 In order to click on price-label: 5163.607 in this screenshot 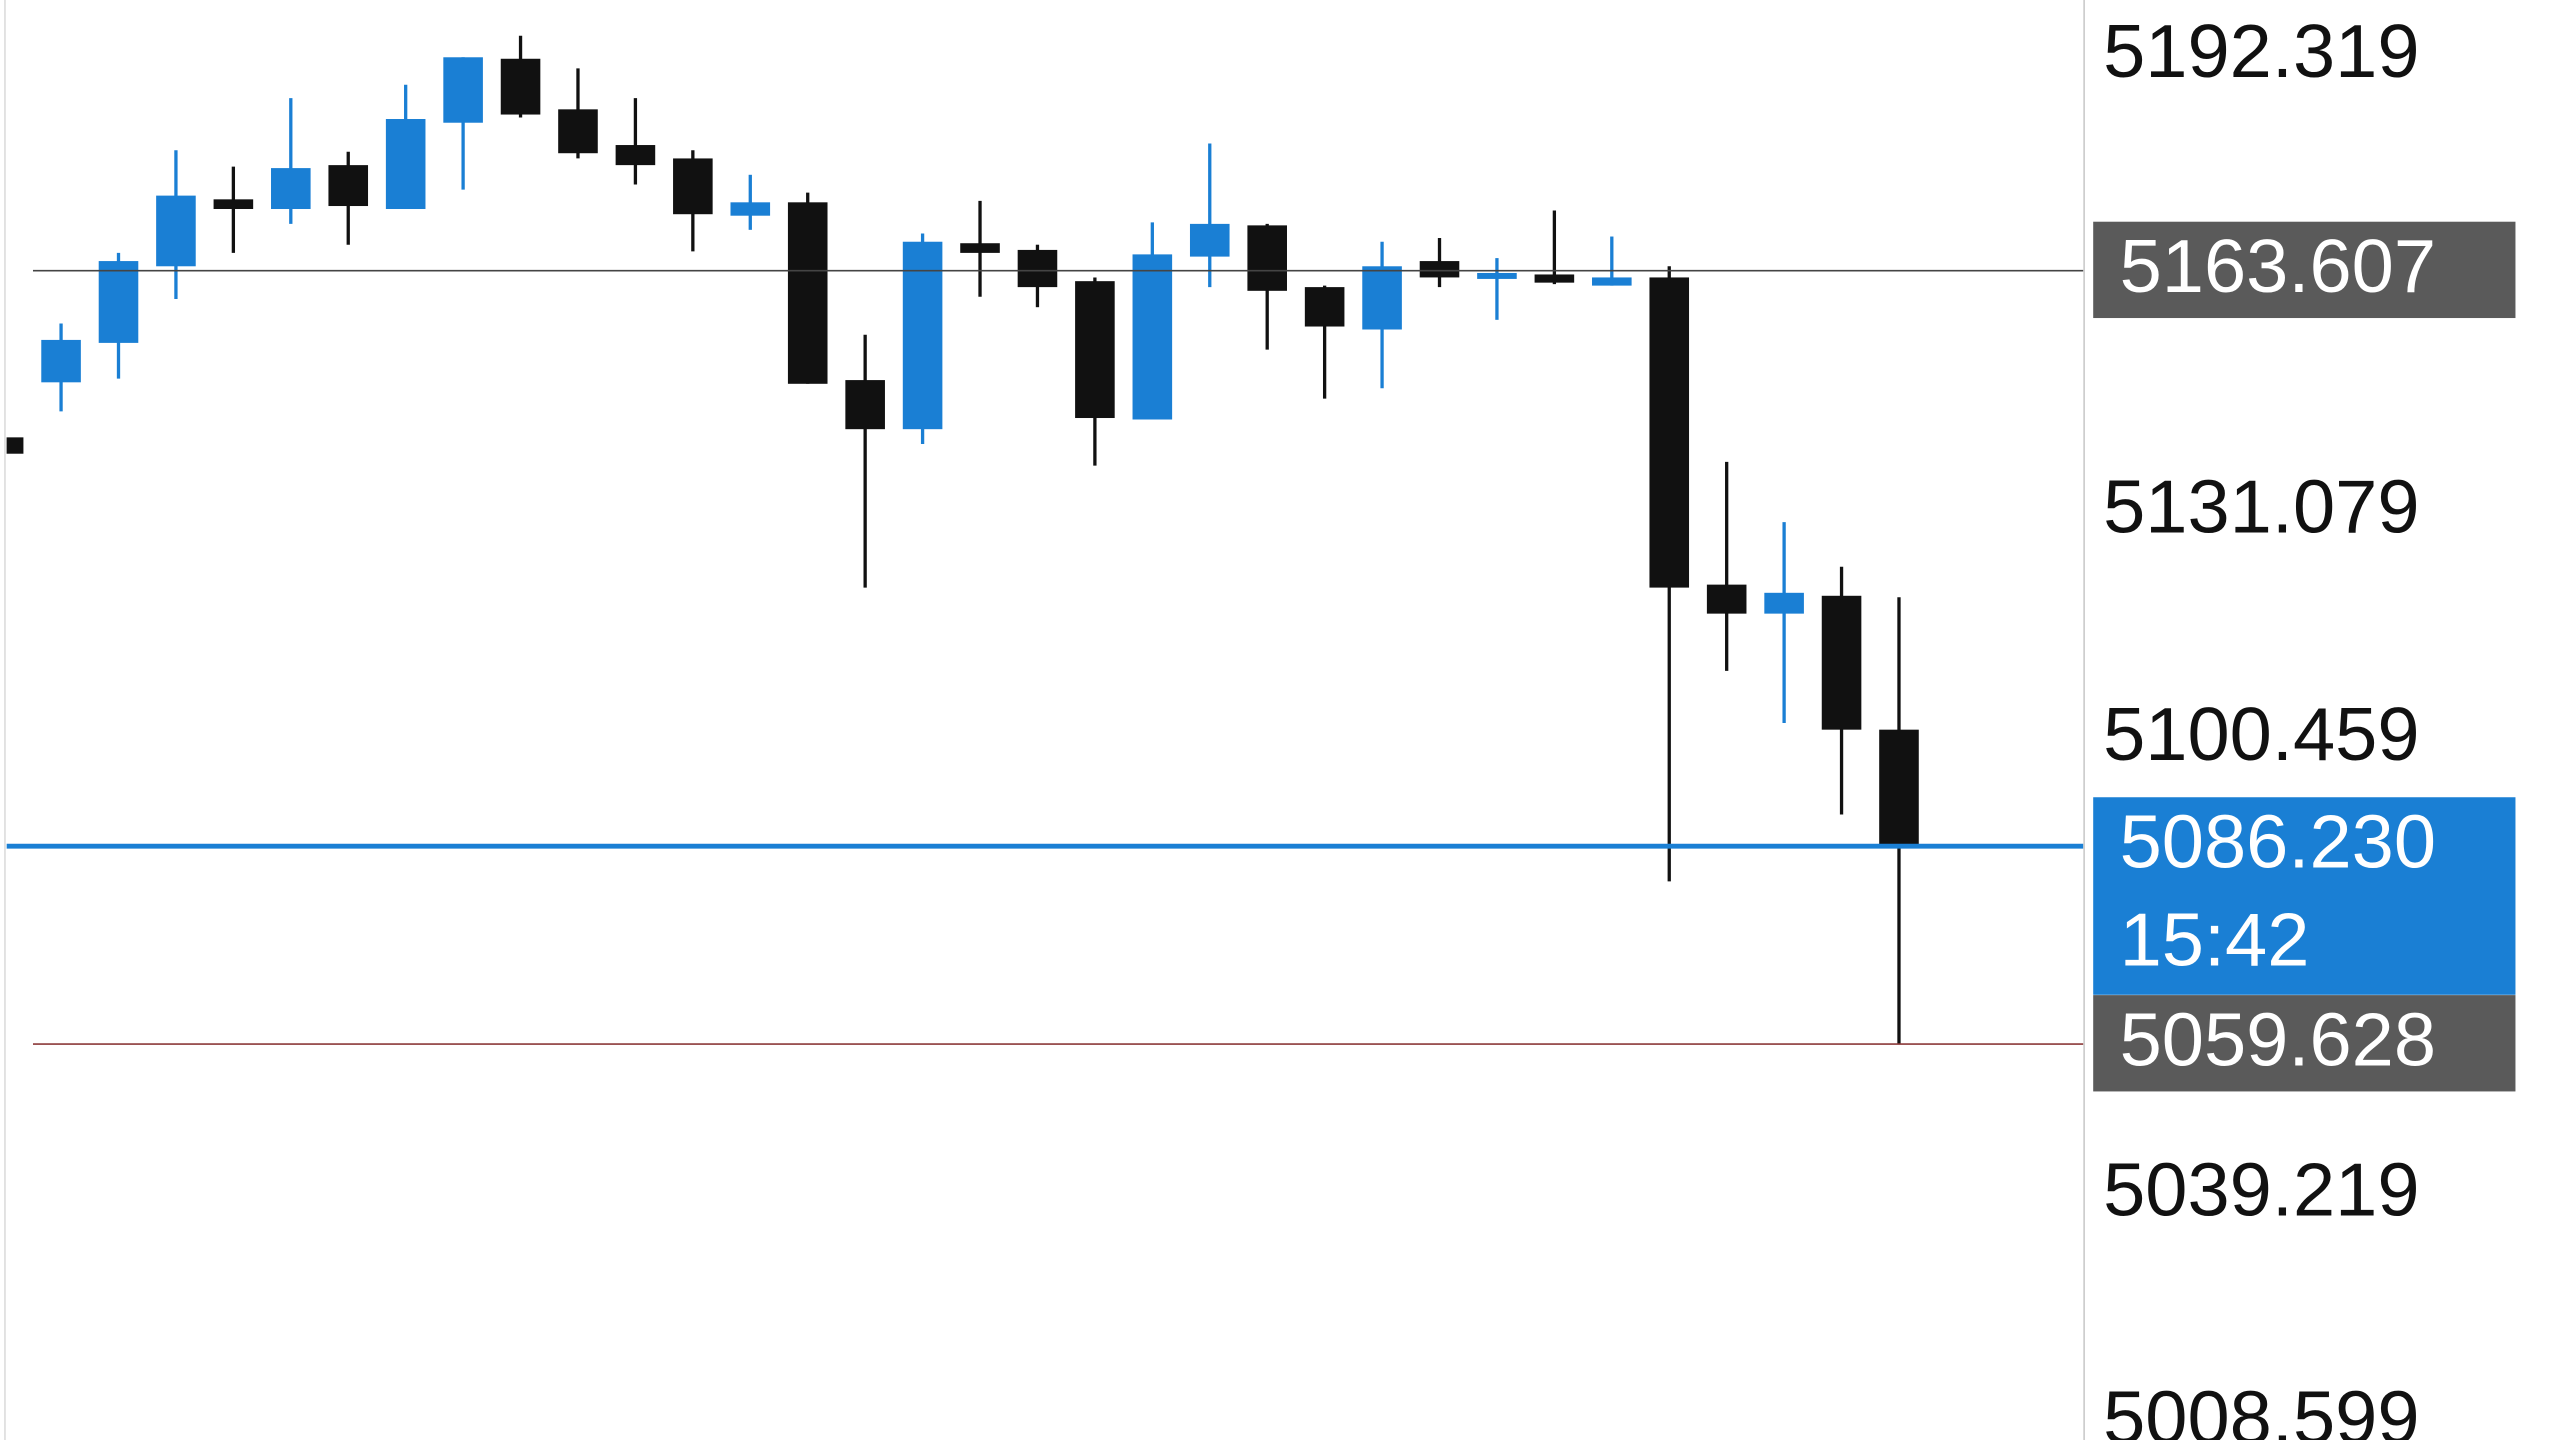, I will do `click(2278, 267)`.